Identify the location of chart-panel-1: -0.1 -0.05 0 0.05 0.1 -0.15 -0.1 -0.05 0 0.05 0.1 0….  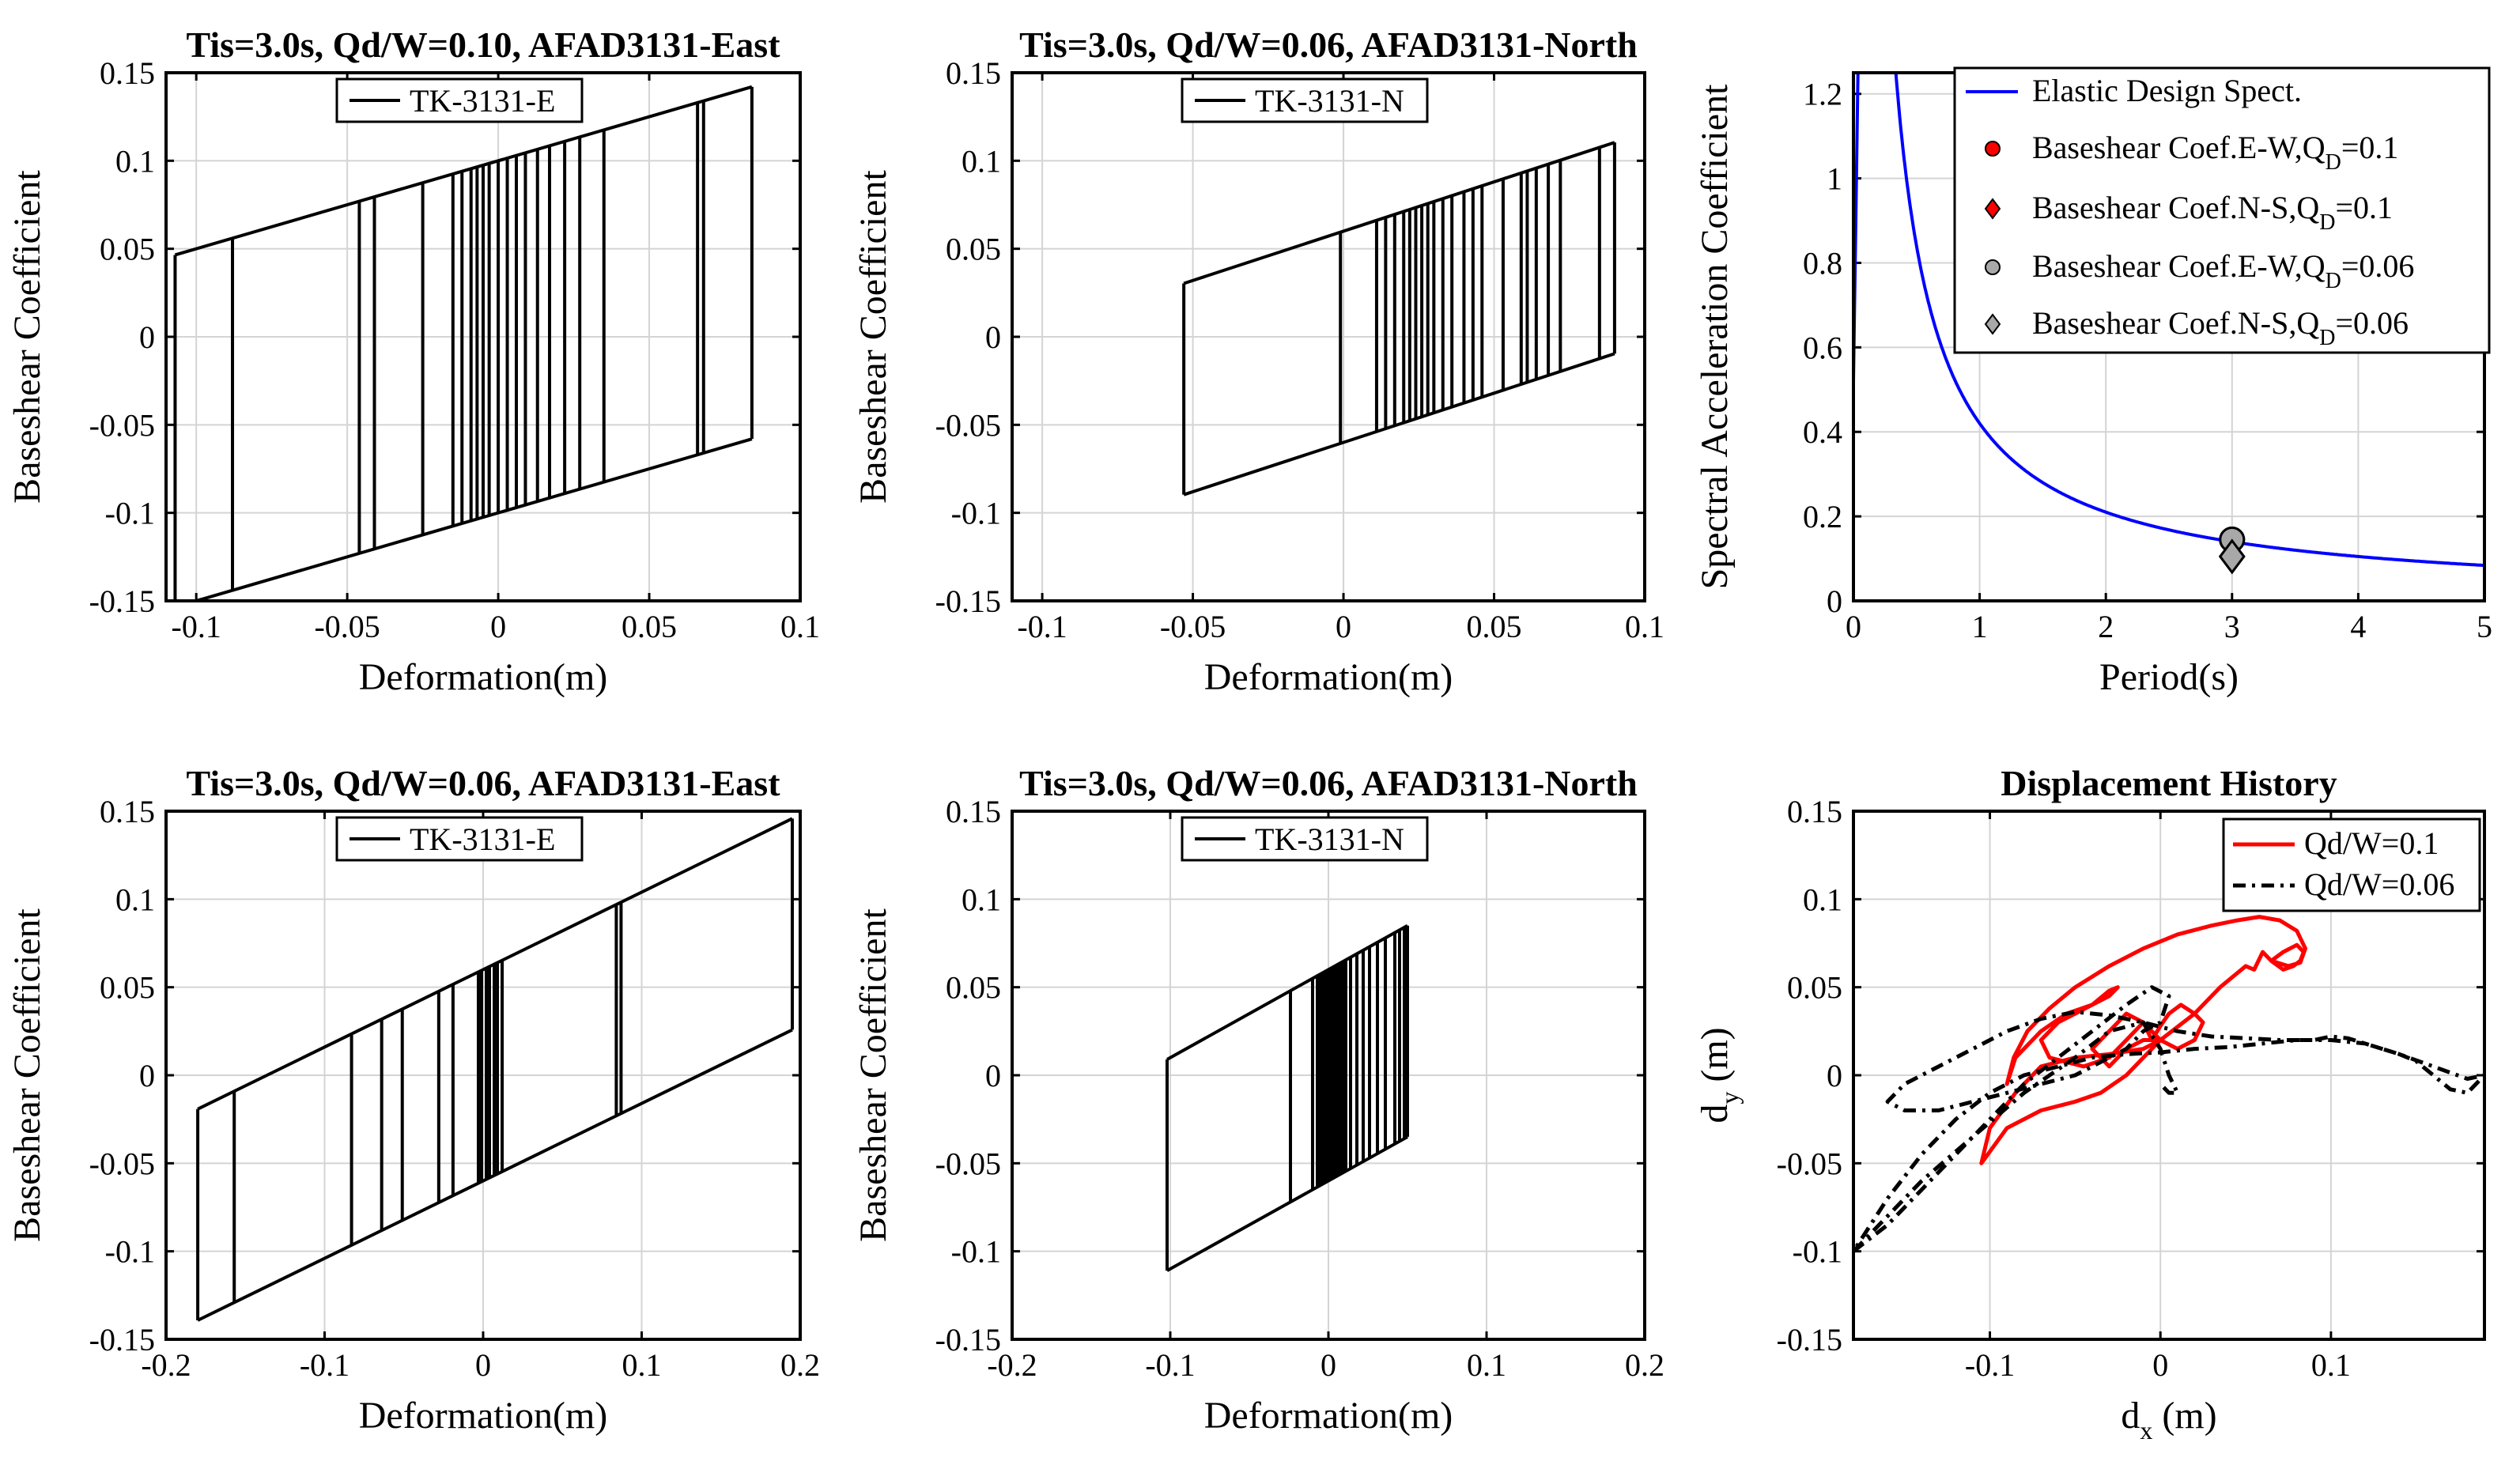
(413, 361).